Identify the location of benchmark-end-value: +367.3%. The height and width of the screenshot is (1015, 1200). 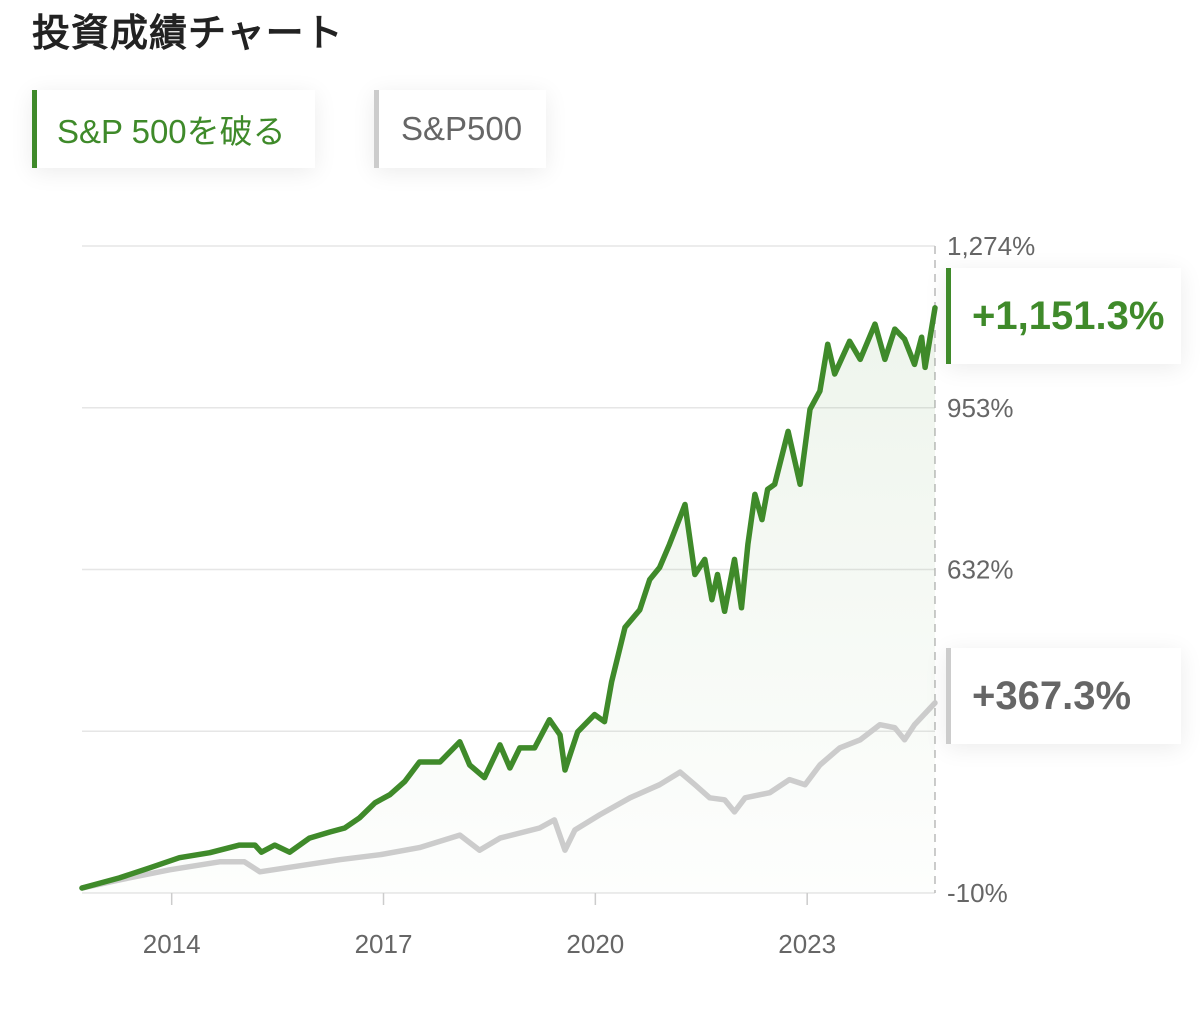
(1063, 696).